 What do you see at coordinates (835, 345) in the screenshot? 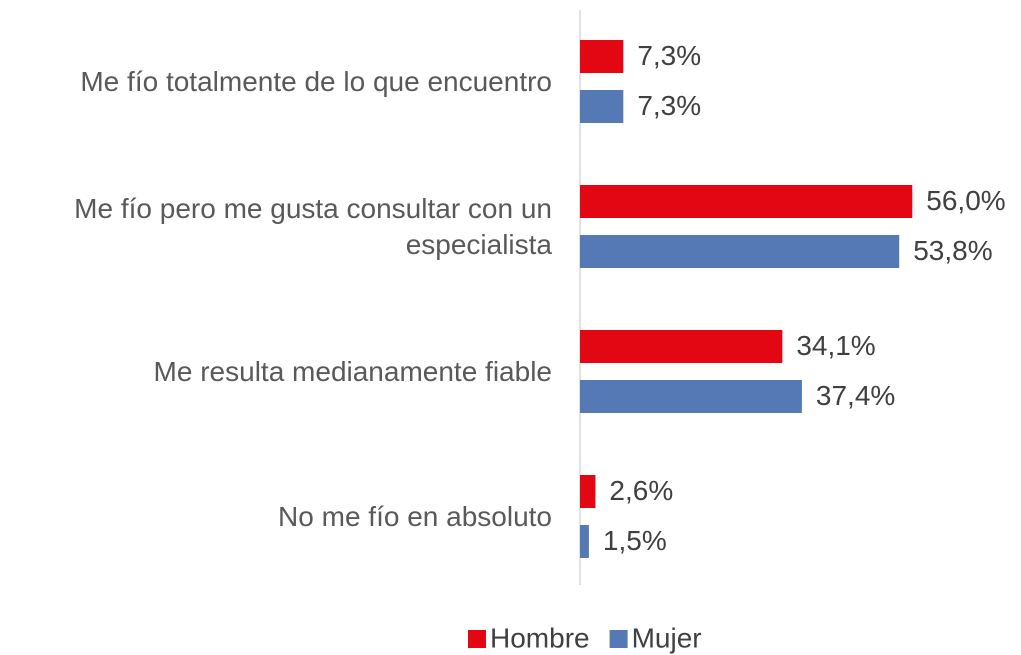
I see `value-label: 34,1%` at bounding box center [835, 345].